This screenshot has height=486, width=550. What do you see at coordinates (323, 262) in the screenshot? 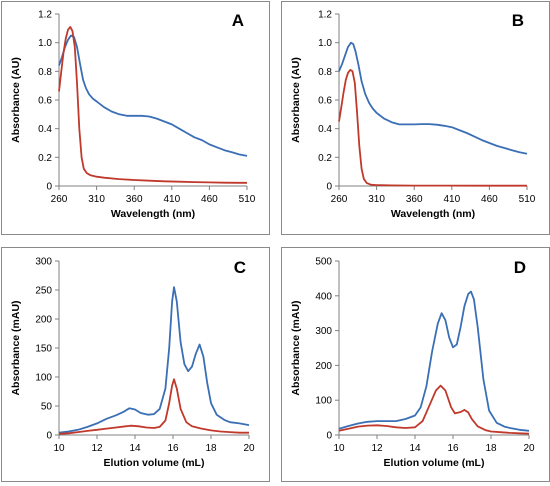
I see `y-tick-label: 500` at bounding box center [323, 262].